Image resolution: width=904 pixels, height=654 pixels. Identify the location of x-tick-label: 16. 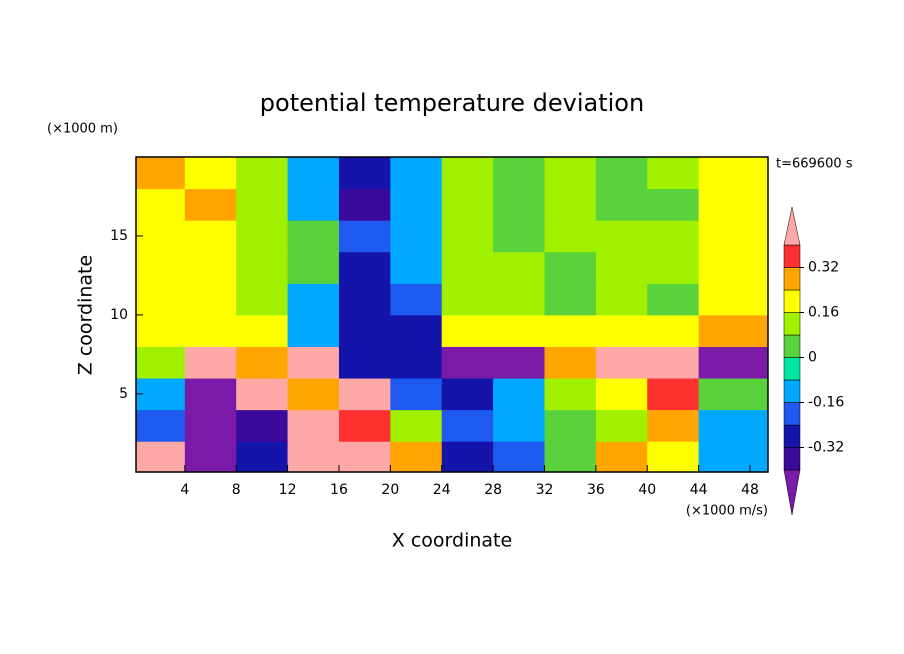
(339, 490).